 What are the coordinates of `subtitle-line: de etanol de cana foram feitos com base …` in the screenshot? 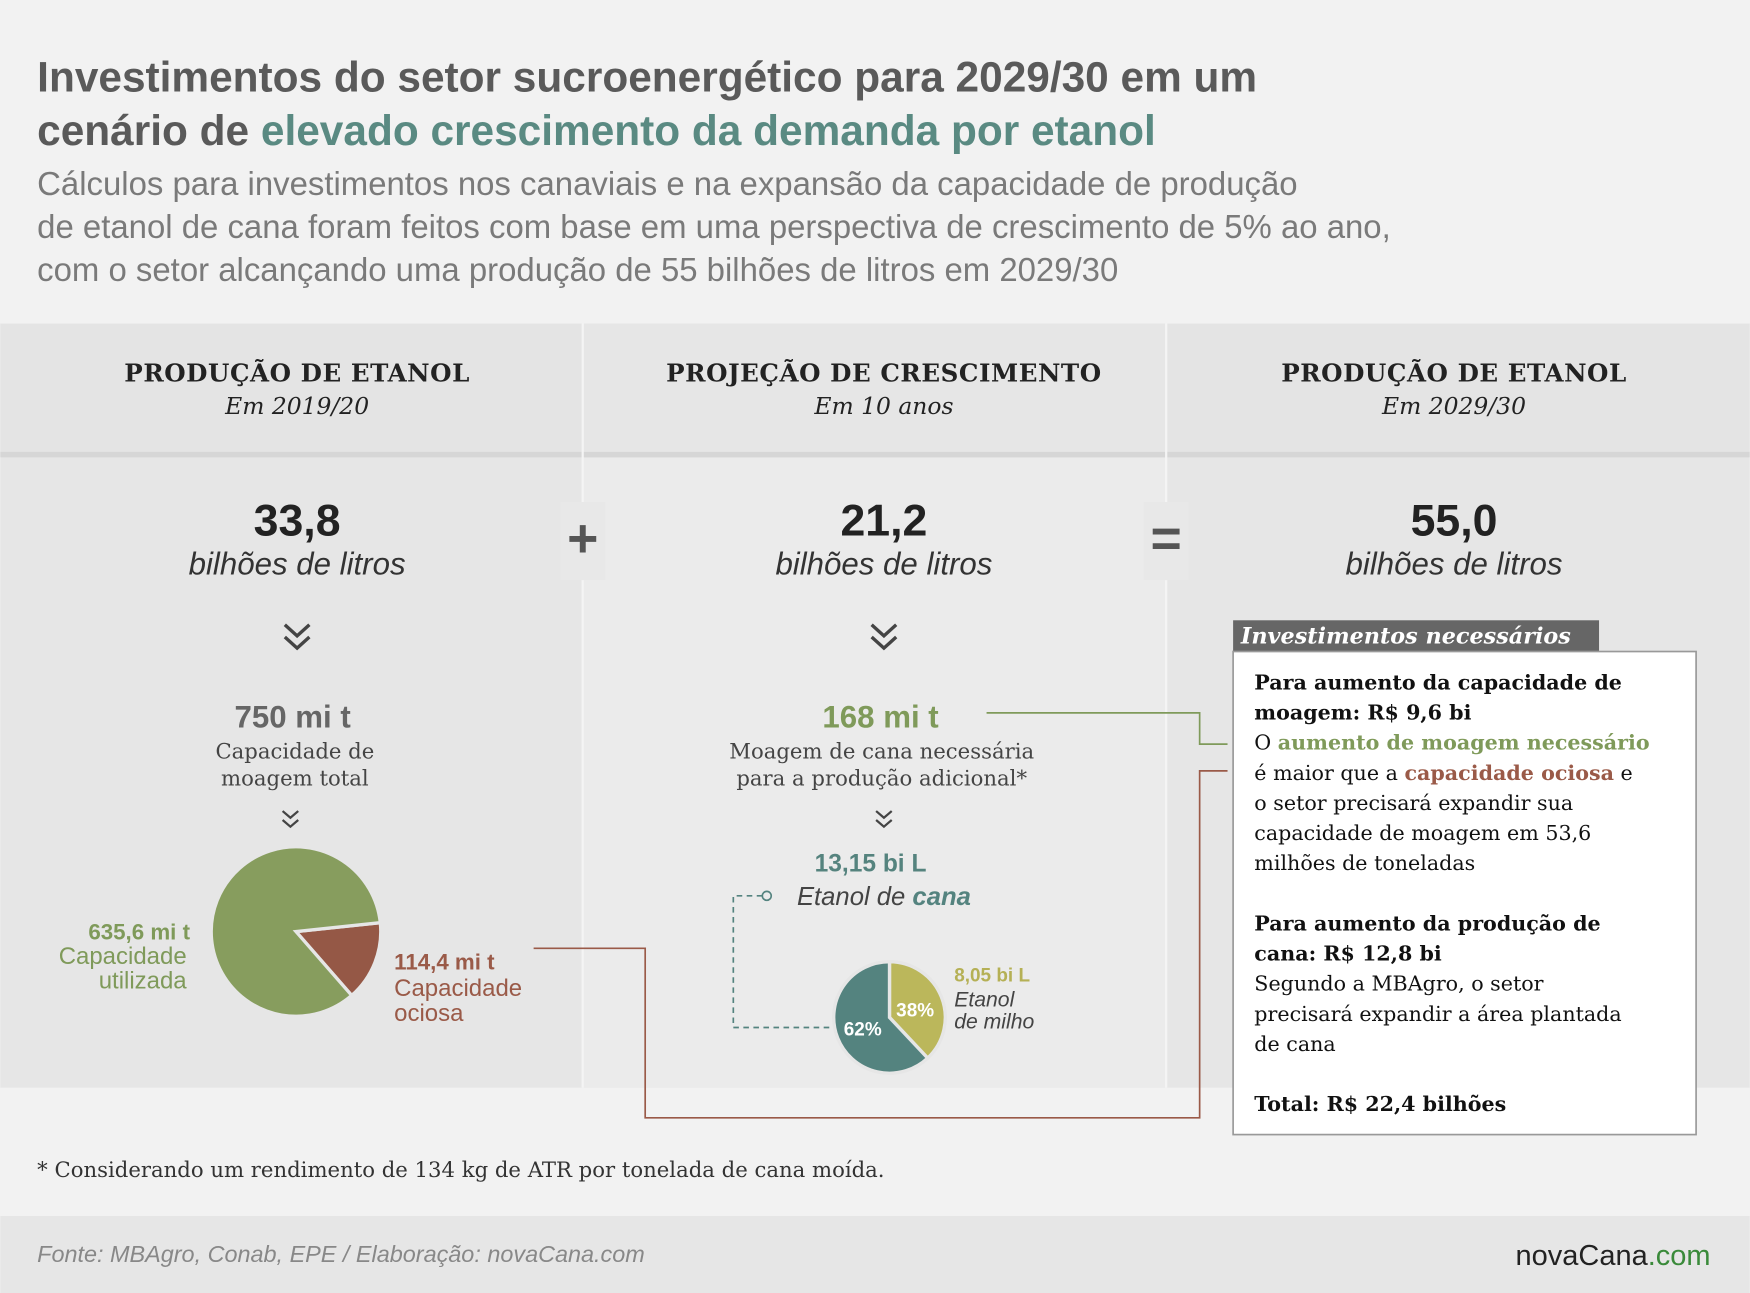 It's located at (714, 226).